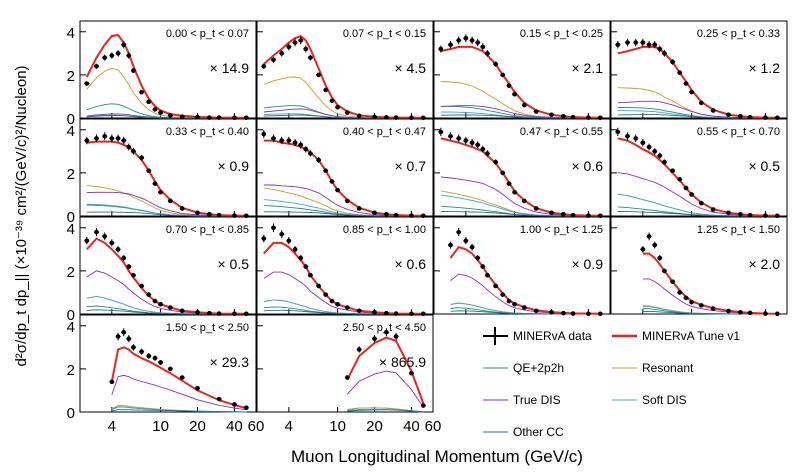 The height and width of the screenshot is (472, 796). I want to click on panel-pt-range-label: 0.40 < p_t < 0.47, so click(384, 132).